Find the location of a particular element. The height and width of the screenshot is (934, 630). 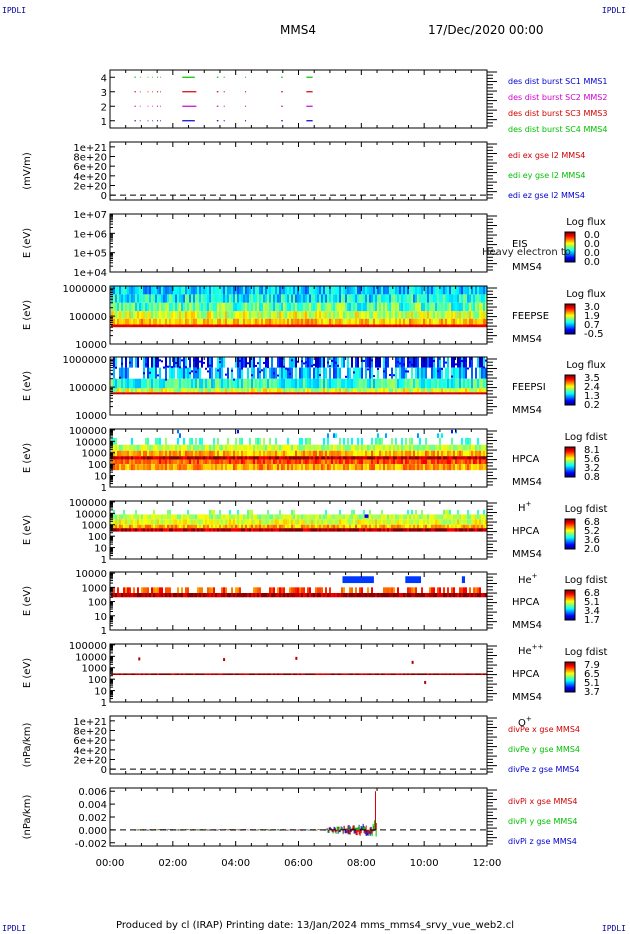

y-tick-label: 1e+04 is located at coordinates (90, 273).